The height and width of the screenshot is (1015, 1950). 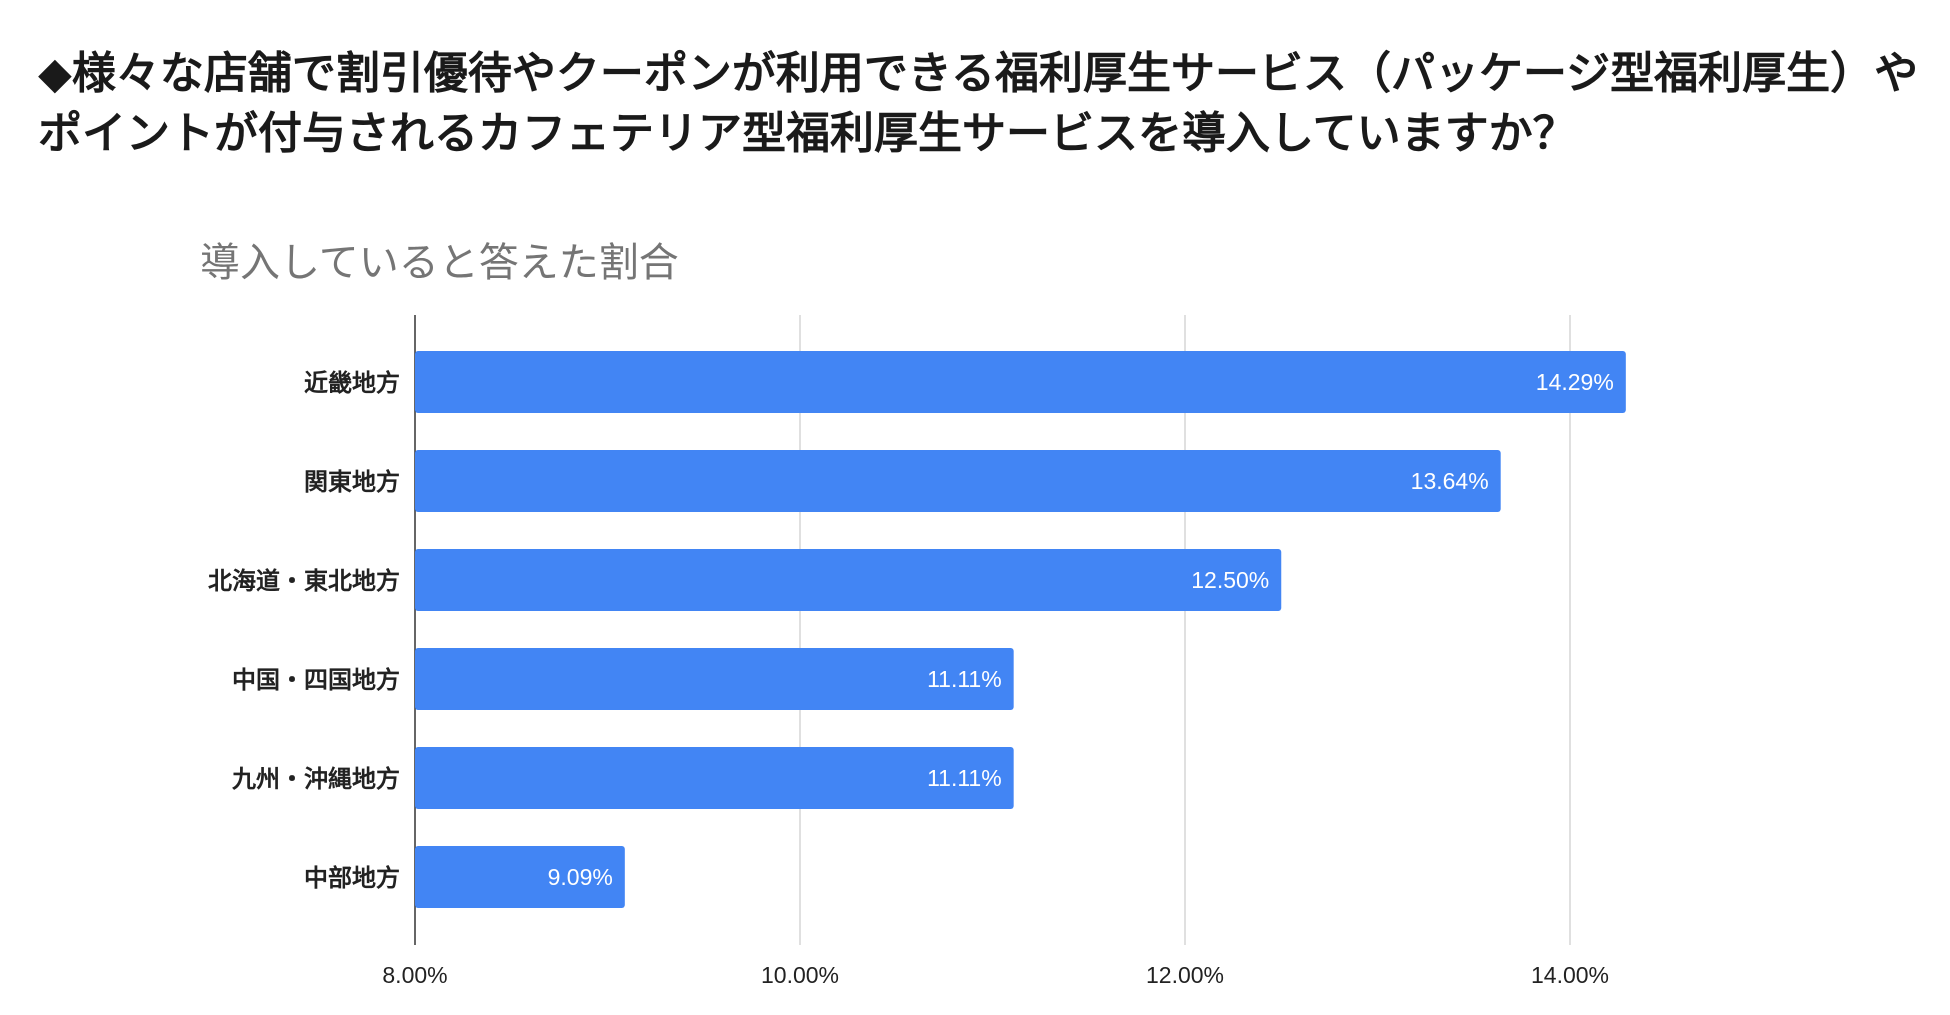 I want to click on category-label: 関東地方, so click(x=352, y=482).